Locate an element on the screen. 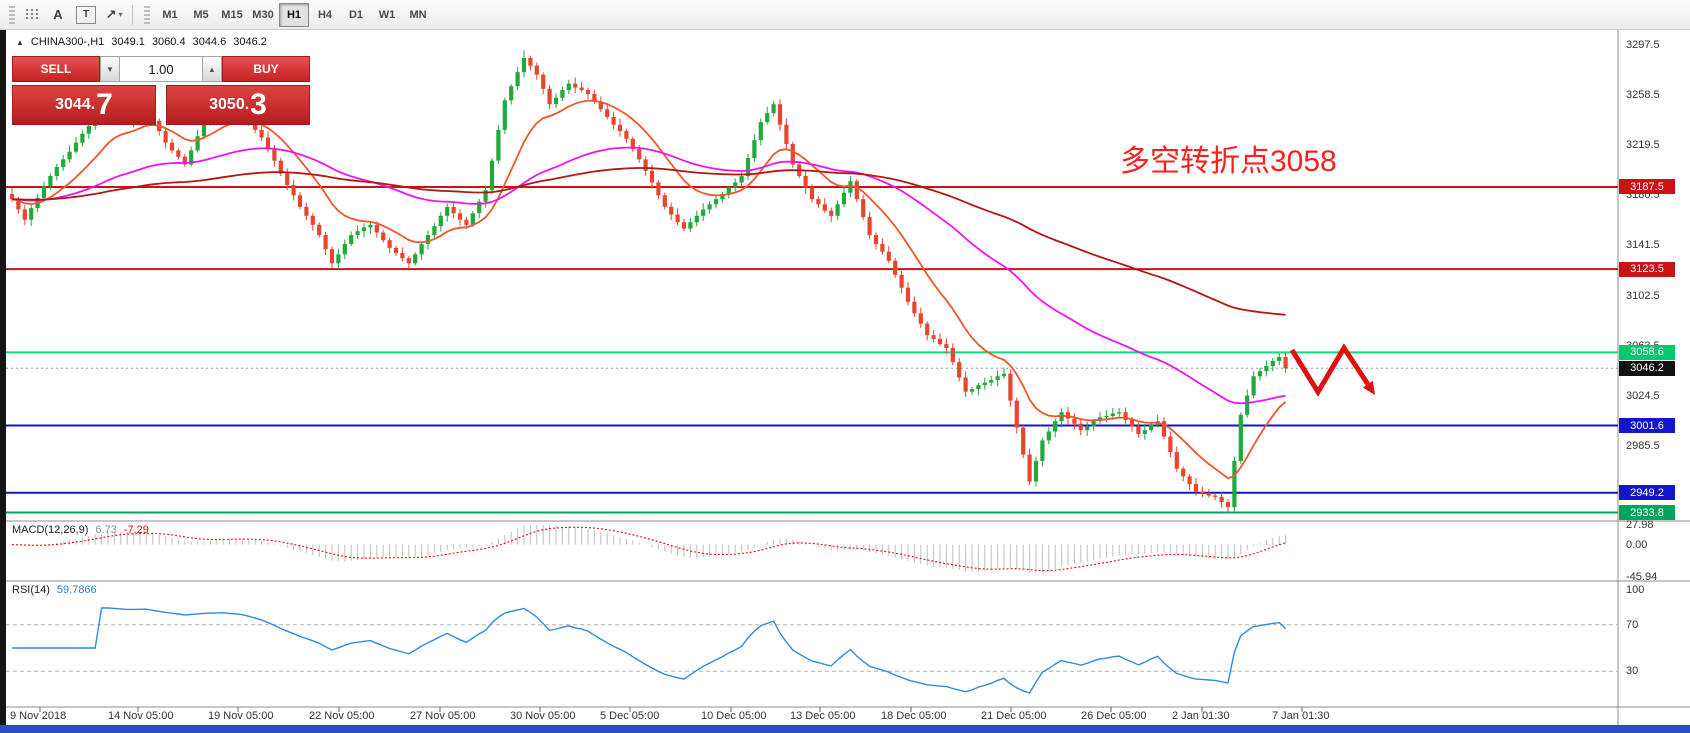 This screenshot has height=733, width=1690. timeframe-button-MN: MN is located at coordinates (418, 14).